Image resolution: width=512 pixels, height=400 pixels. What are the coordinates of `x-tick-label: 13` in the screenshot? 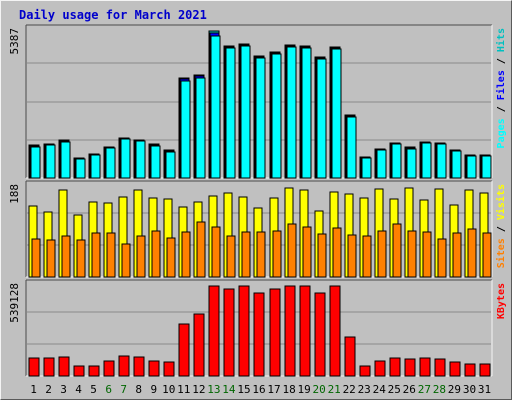 It's located at (213, 389).